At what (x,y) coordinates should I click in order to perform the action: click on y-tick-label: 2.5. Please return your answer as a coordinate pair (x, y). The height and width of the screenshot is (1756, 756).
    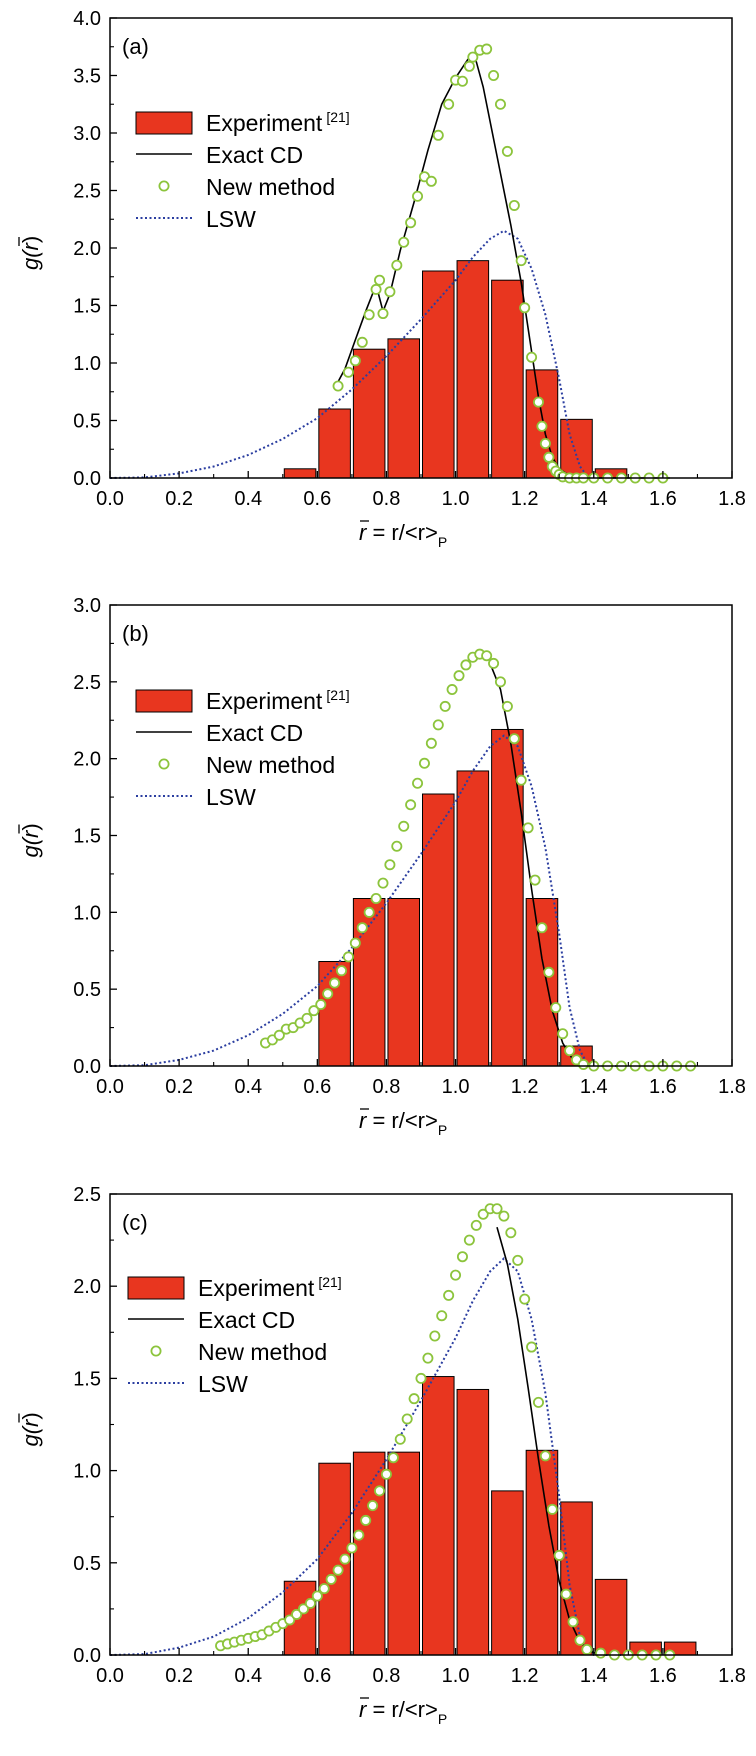
    Looking at the image, I should click on (87, 683).